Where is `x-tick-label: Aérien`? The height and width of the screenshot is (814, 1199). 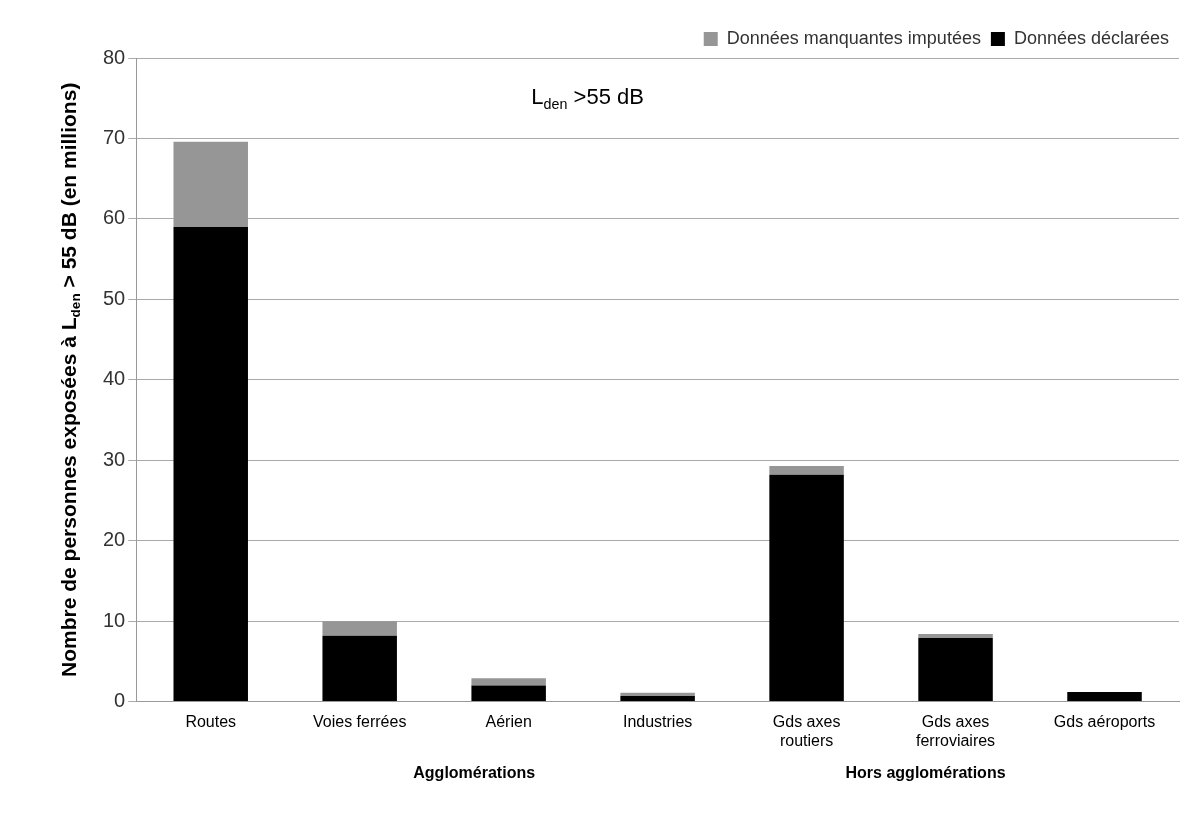 x-tick-label: Aérien is located at coordinates (508, 721).